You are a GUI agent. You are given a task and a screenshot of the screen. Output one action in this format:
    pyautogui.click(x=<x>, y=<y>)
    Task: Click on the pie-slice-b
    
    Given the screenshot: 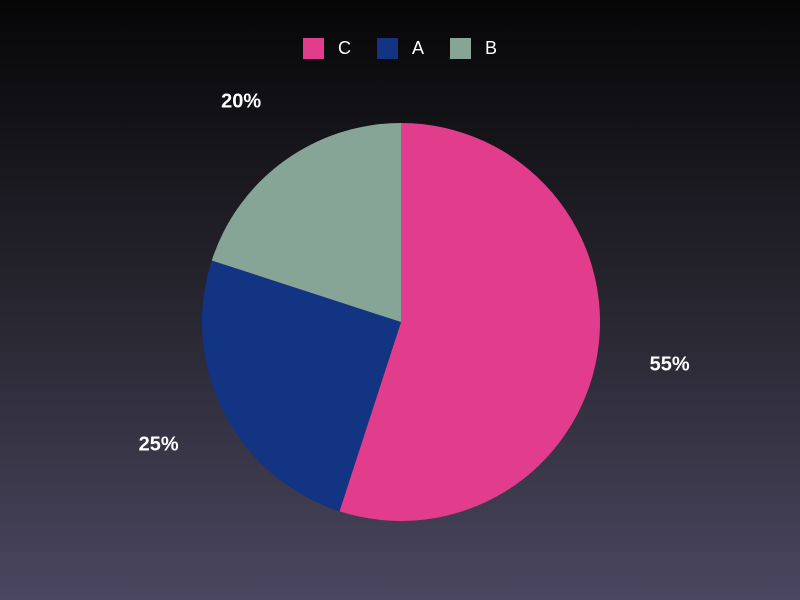 What is the action you would take?
    pyautogui.click(x=306, y=222)
    